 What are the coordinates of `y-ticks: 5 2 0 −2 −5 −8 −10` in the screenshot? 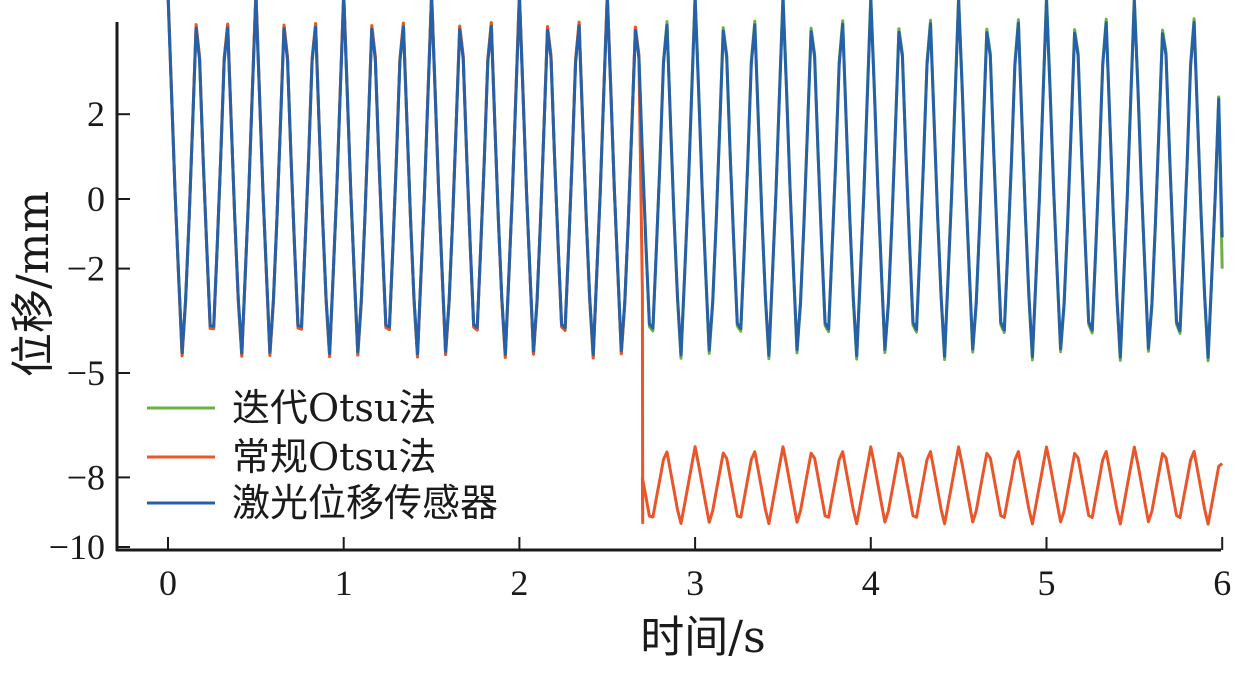 It's located at (89, 283).